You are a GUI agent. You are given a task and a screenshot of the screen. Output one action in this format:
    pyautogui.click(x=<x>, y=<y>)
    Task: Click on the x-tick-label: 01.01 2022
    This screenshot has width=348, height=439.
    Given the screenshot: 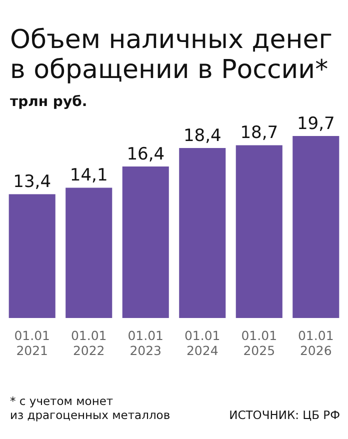 What is the action you would take?
    pyautogui.click(x=88, y=343)
    